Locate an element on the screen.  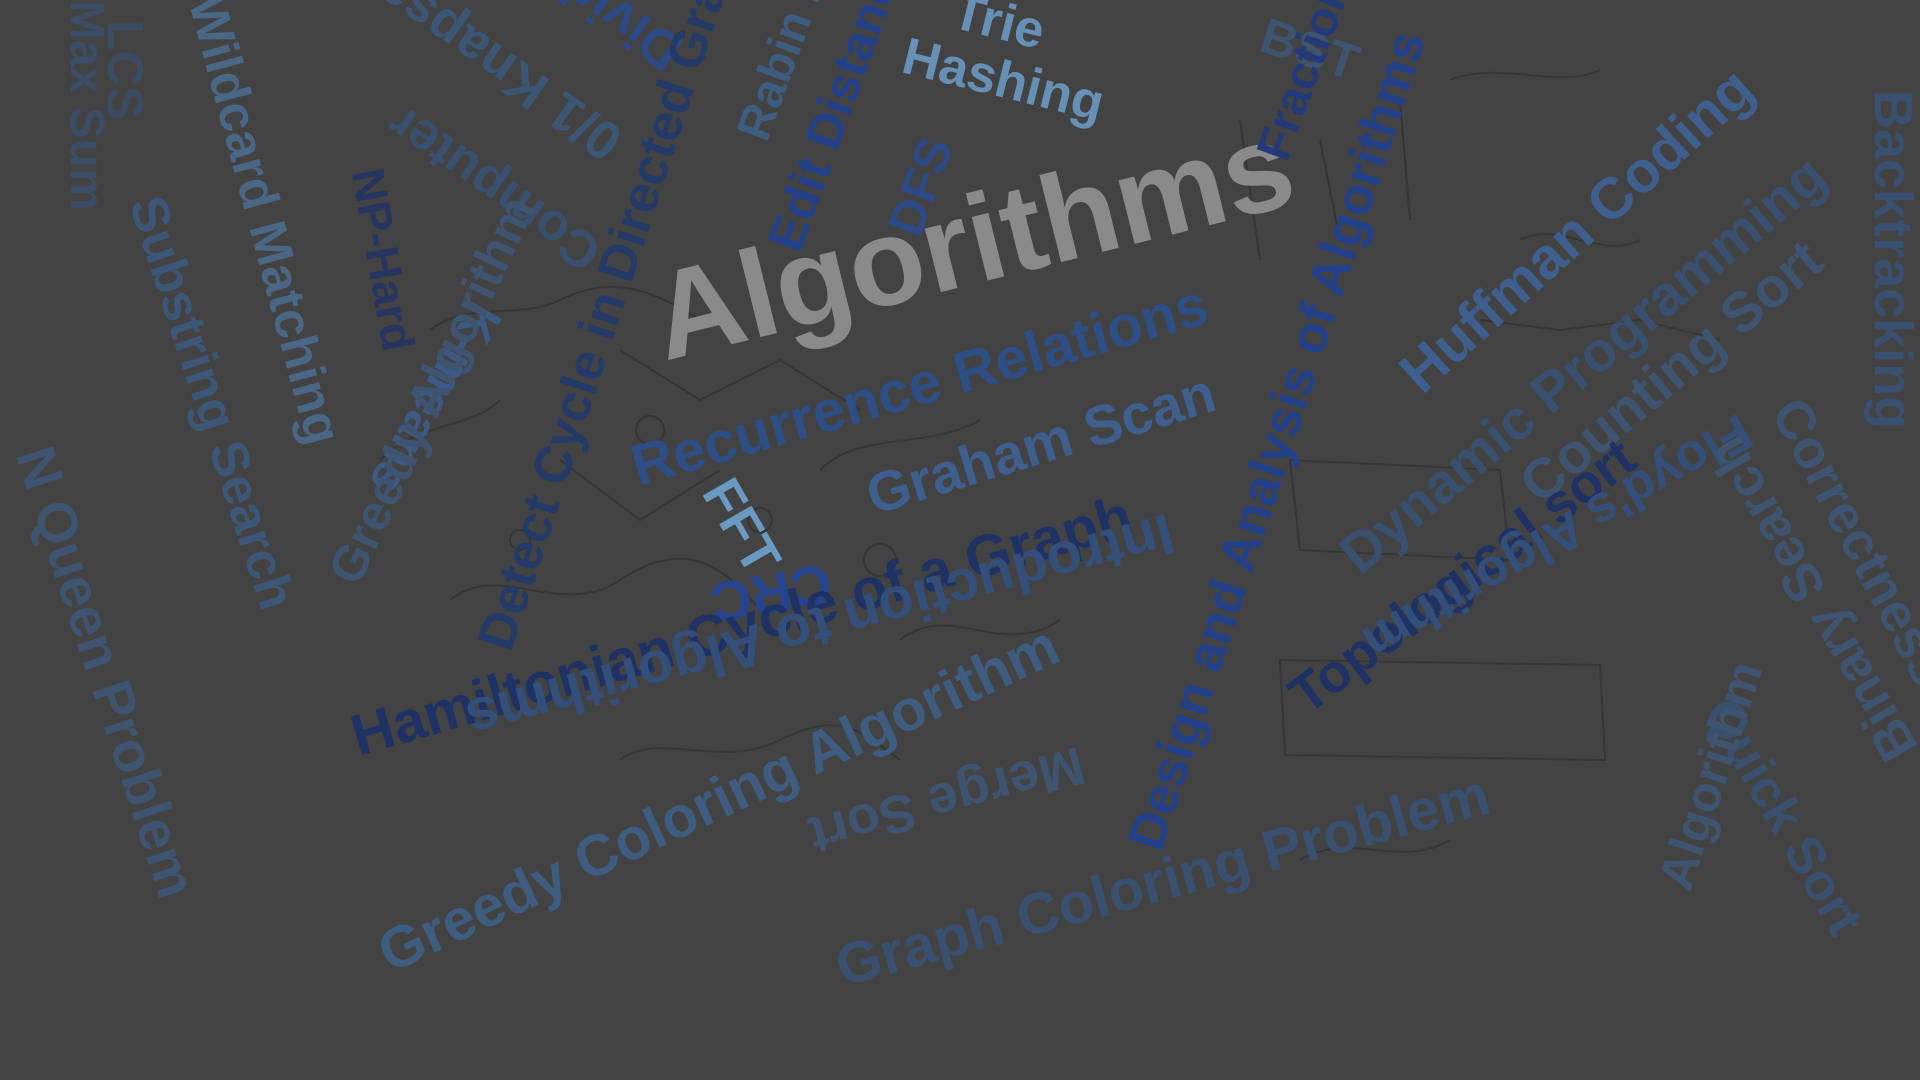
word-backtracking: Backtracking is located at coordinates (1891, 260).